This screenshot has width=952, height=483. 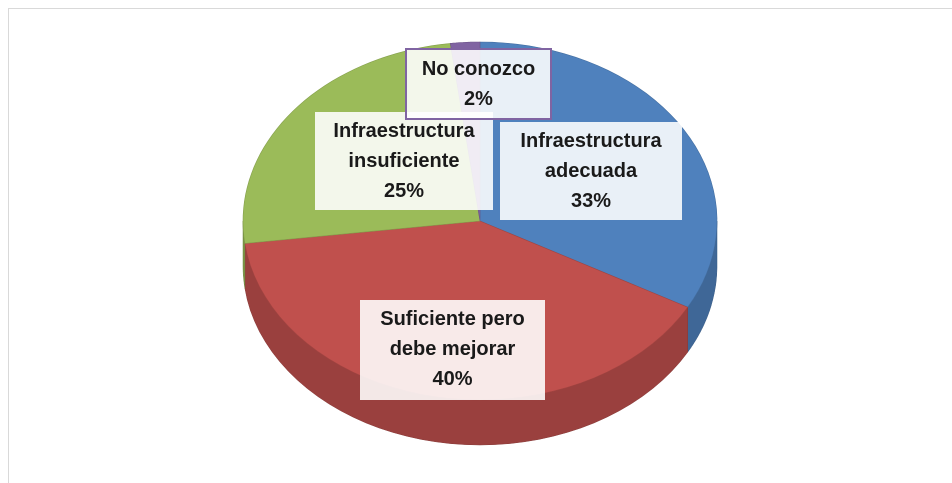 I want to click on label-name: Infraestructura adecuada, so click(x=591, y=156).